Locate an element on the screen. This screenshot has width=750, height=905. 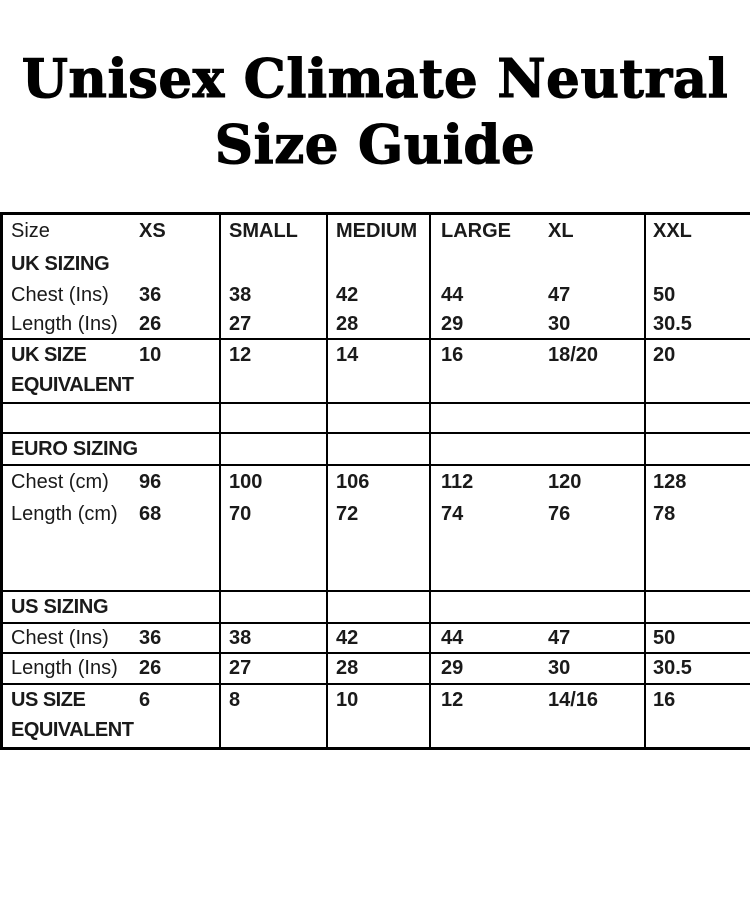
us-chest-row-label: Chest (Ins) is located at coordinates (60, 638).